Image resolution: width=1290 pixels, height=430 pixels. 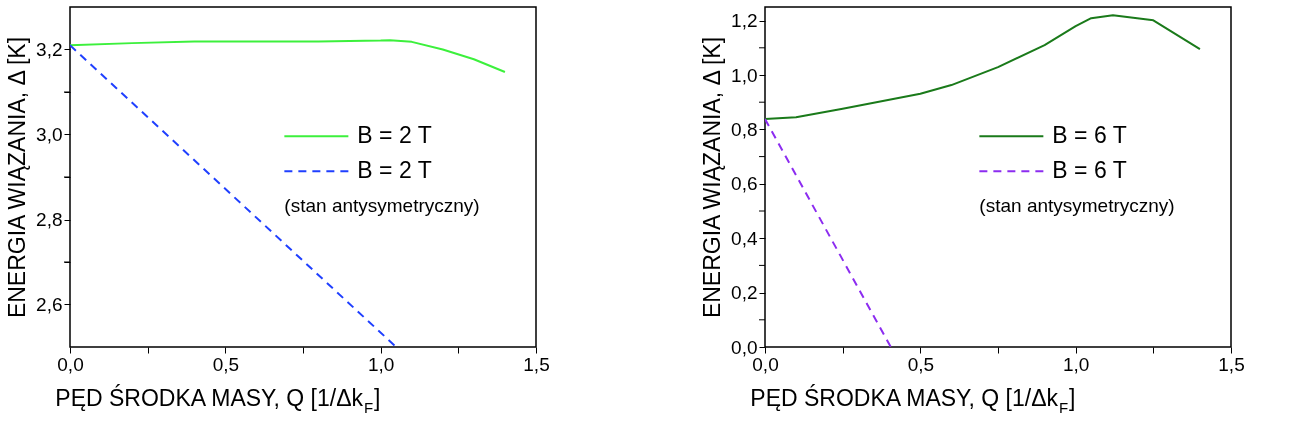 What do you see at coordinates (70, 364) in the screenshot?
I see `x-tick-label: 0,0` at bounding box center [70, 364].